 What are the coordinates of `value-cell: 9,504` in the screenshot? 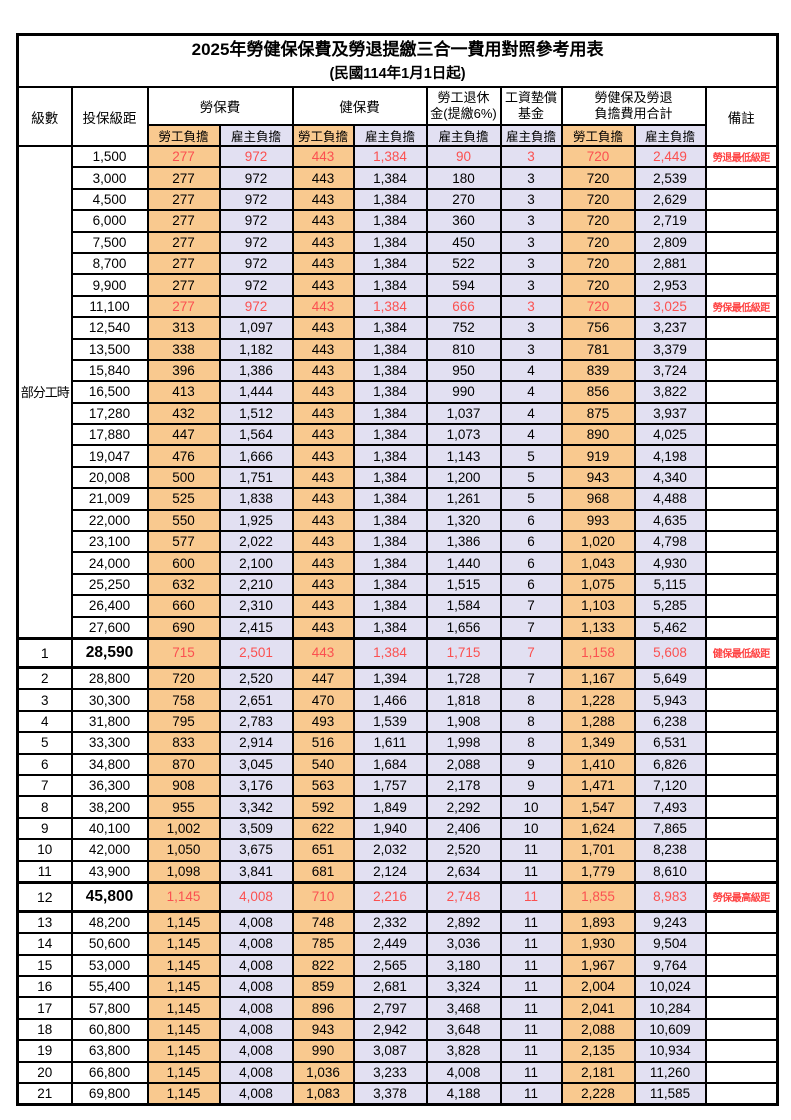 It's located at (670, 944).